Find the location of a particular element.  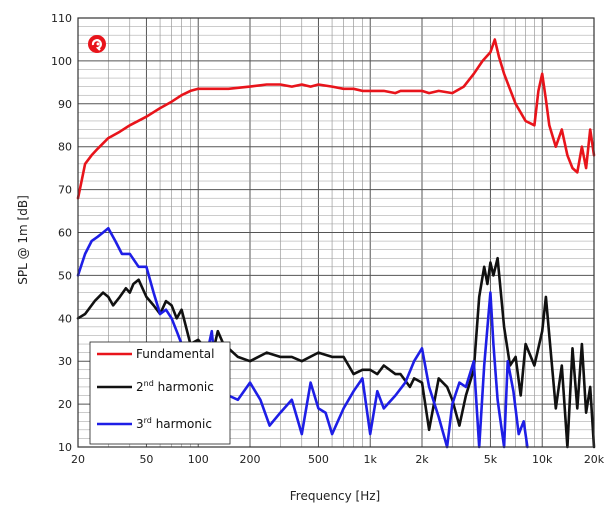

x-tick-label: 200 is located at coordinates (250, 459).